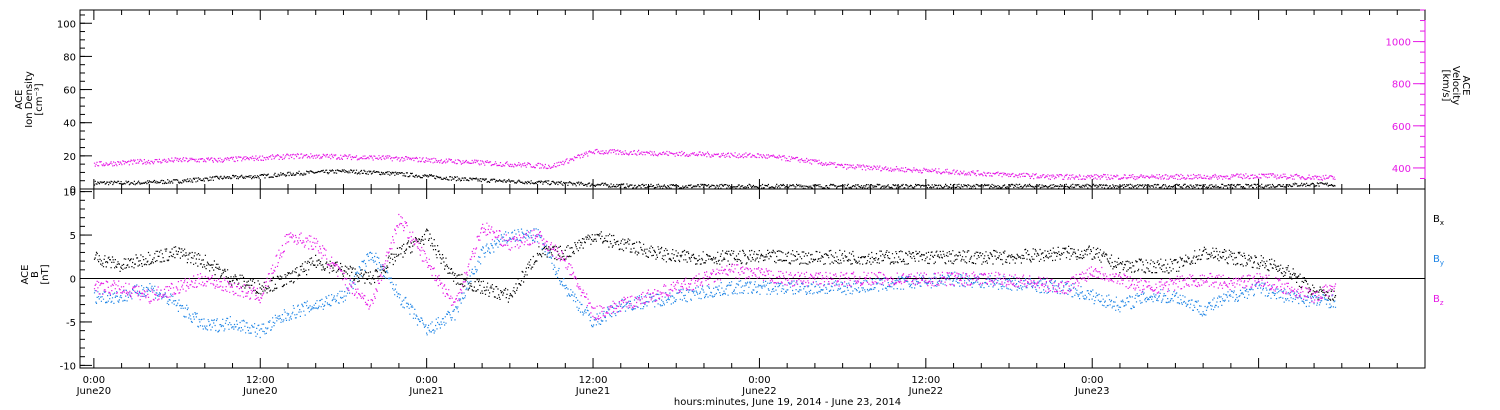  What do you see at coordinates (66, 24) in the screenshot?
I see `y-tick-label: 100` at bounding box center [66, 24].